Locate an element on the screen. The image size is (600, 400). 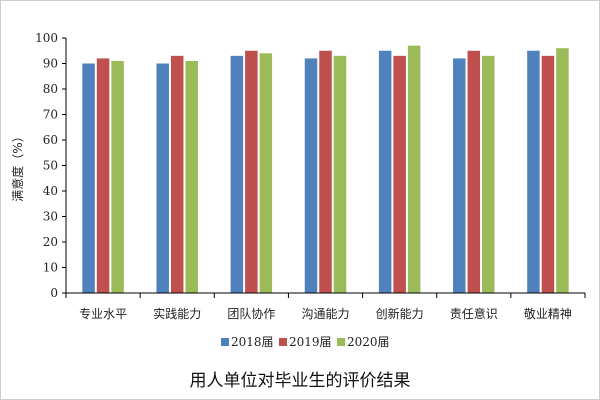
x-category-labels: 专业水平 实践能力 团队协作 沟通能力 创新能力 责任意识 敬业精神 is located at coordinates (325, 313).